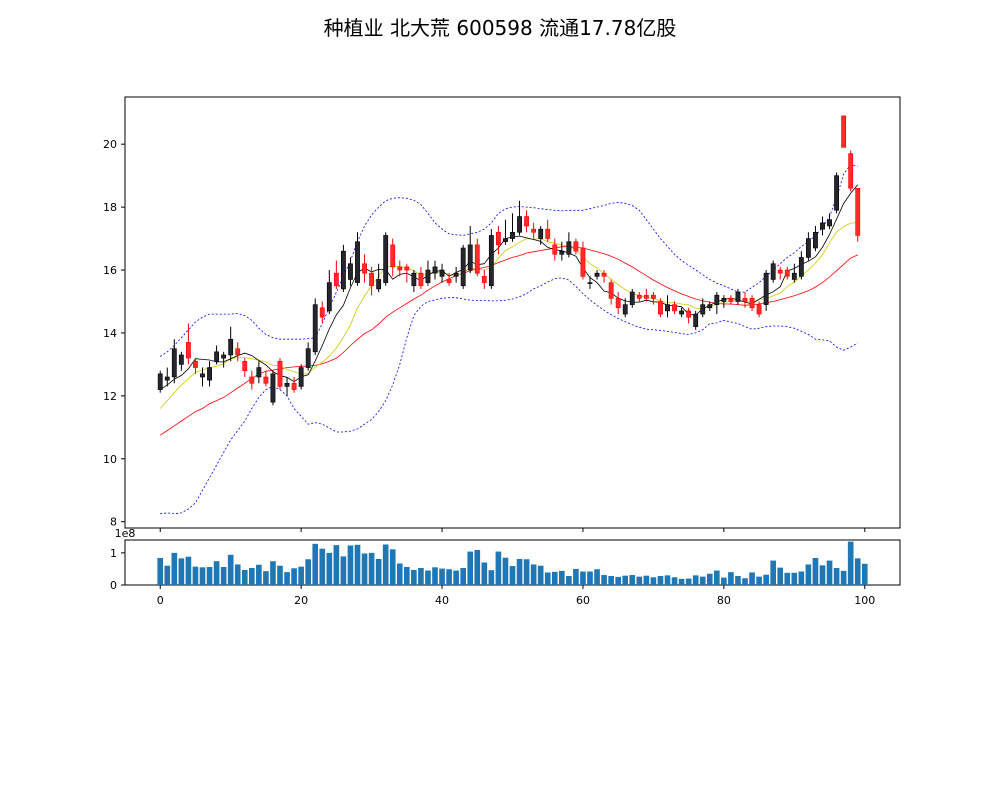 Image resolution: width=1000 pixels, height=800 pixels. Describe the element at coordinates (113, 585) in the screenshot. I see `volume-y-tick-label: 0` at that location.